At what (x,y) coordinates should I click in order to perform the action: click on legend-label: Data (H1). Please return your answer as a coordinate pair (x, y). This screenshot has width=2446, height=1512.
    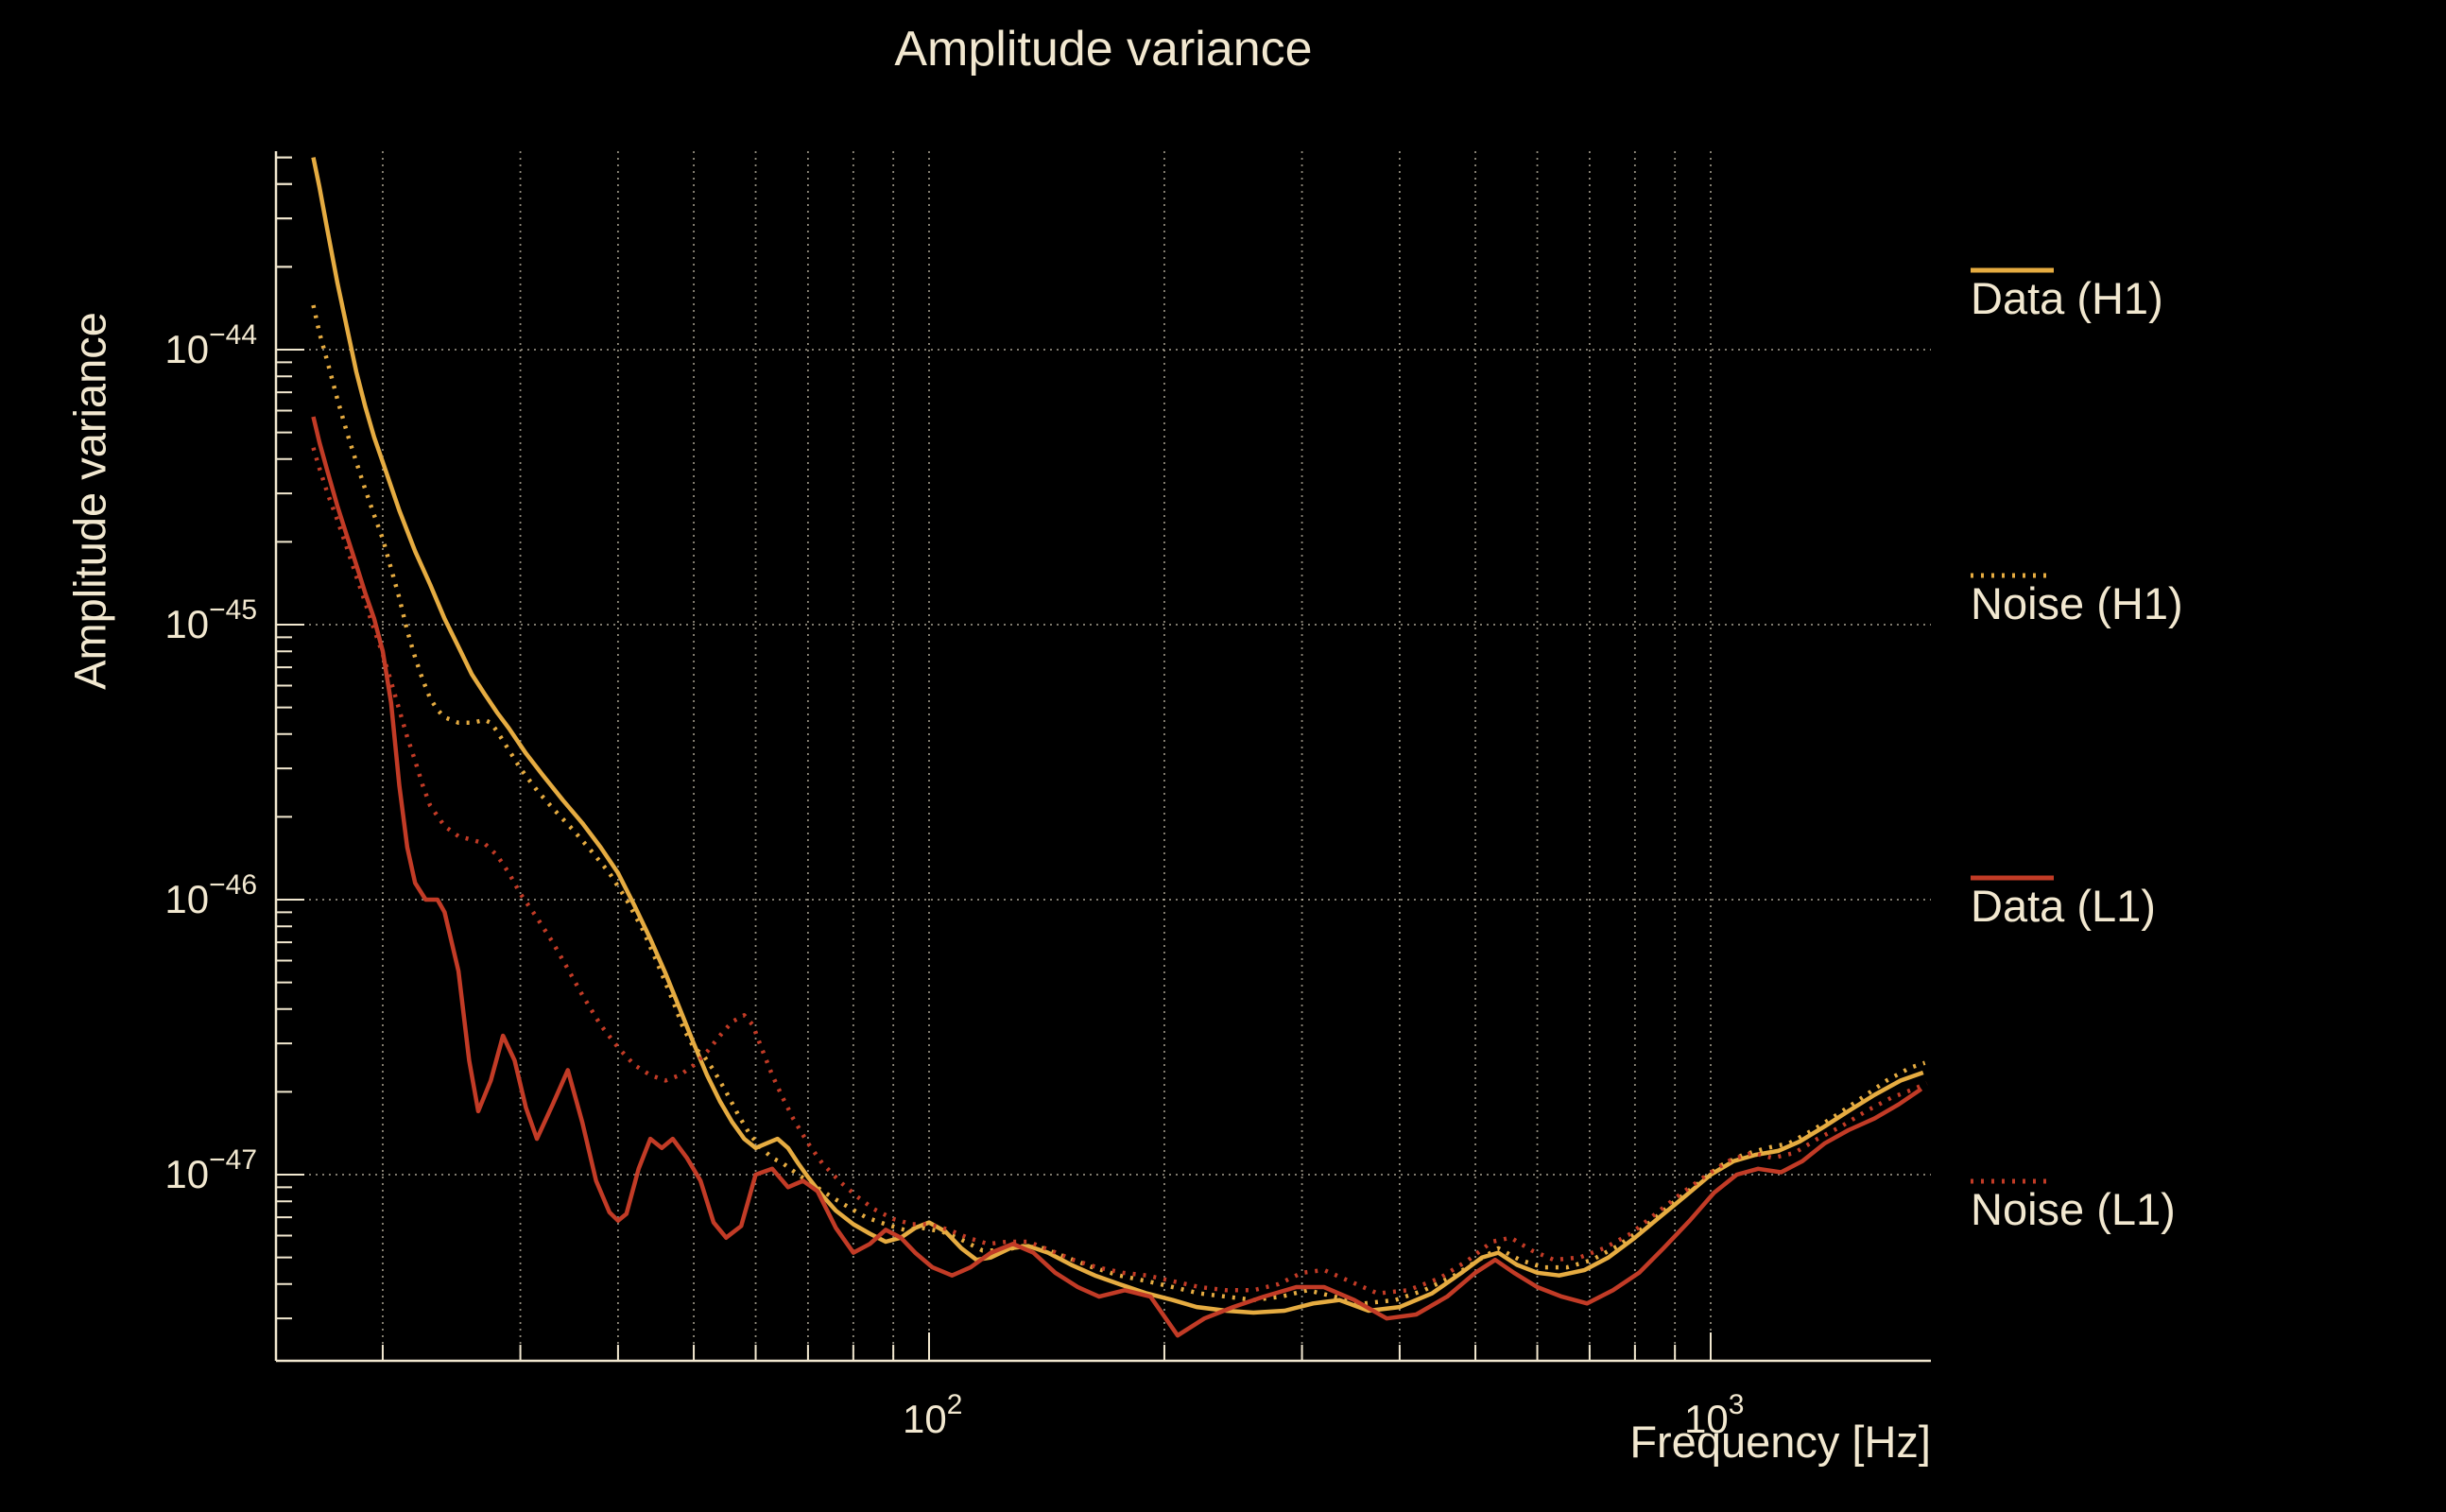
    Looking at the image, I should click on (2067, 297).